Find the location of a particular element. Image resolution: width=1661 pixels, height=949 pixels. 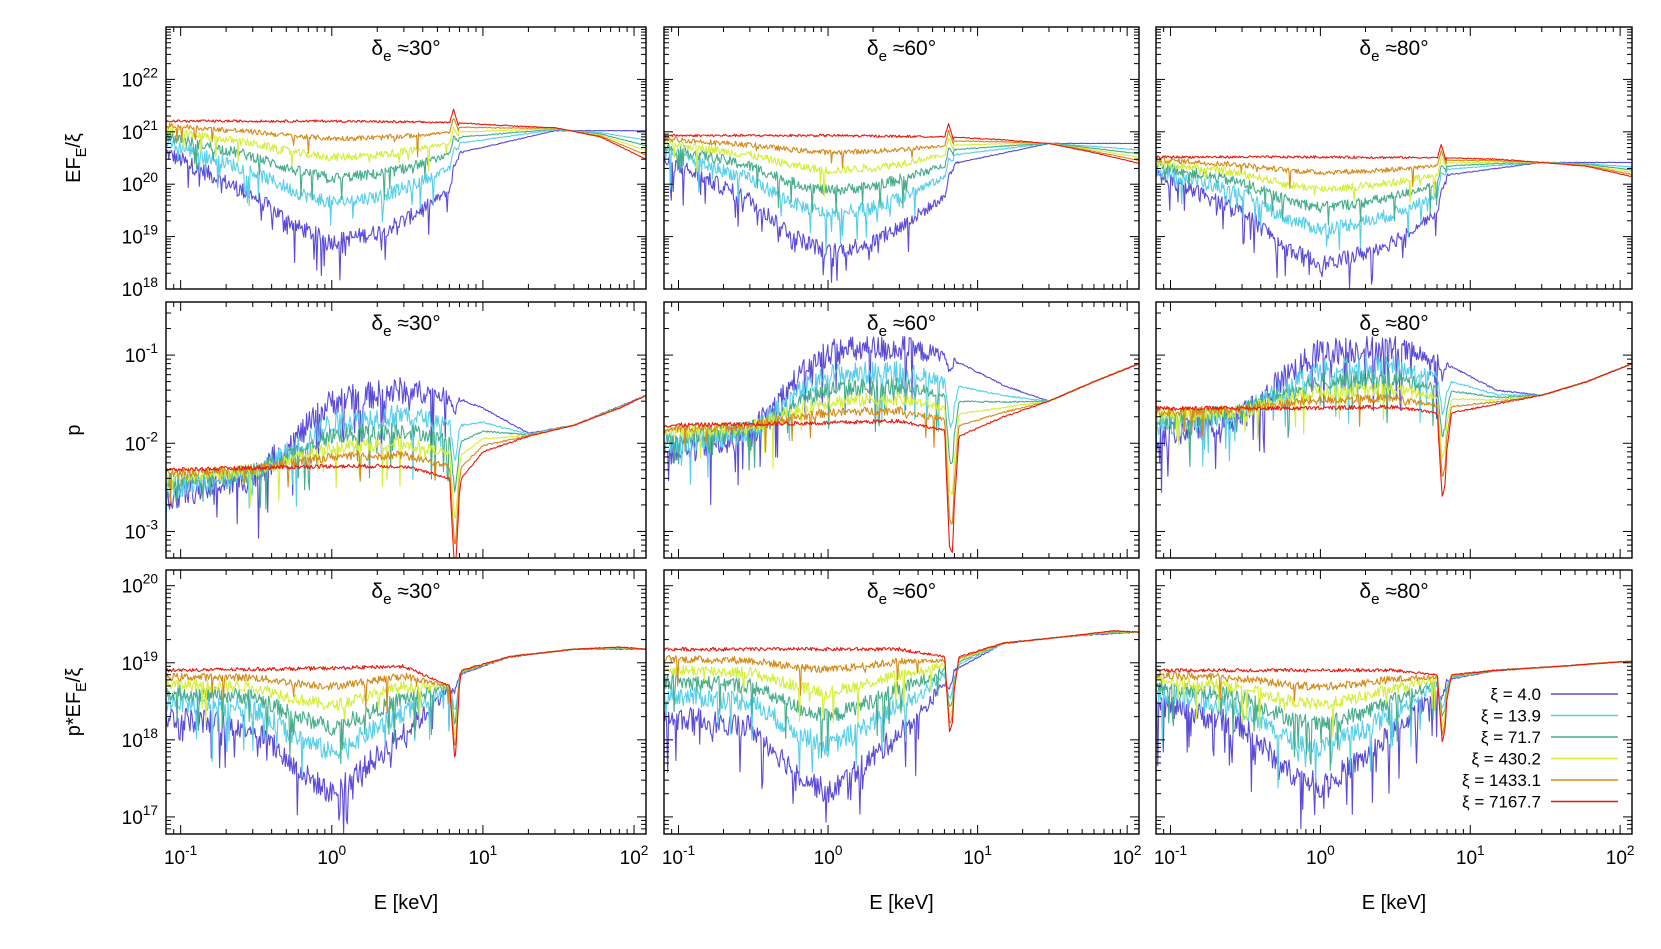

y-tick-label: 10⁻³ is located at coordinates (141, 530).